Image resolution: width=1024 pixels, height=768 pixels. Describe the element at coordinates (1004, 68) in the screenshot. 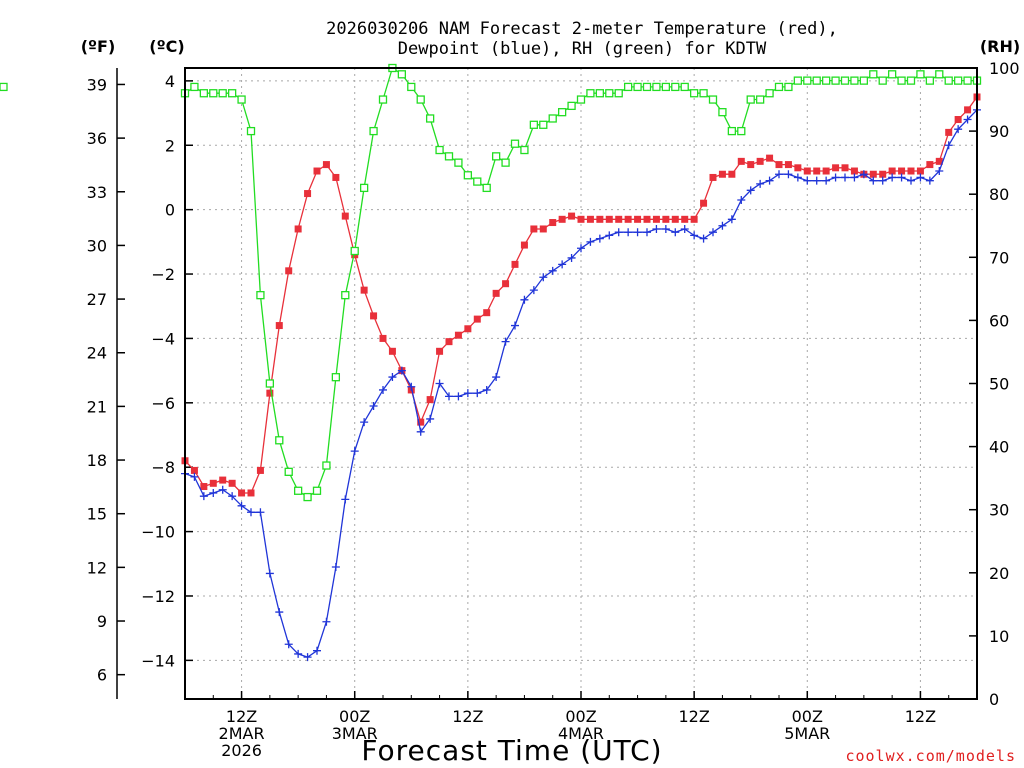

I see `rh-tick-label: 100` at that location.